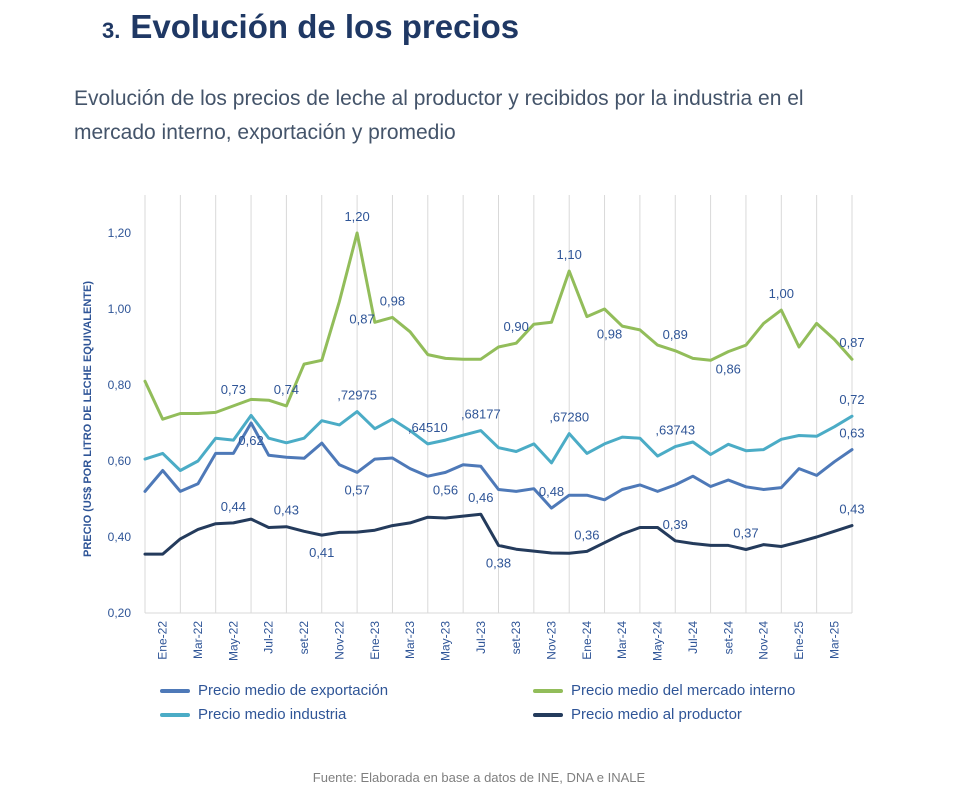 This screenshot has width=958, height=800. I want to click on data-label: 0,38, so click(498, 562).